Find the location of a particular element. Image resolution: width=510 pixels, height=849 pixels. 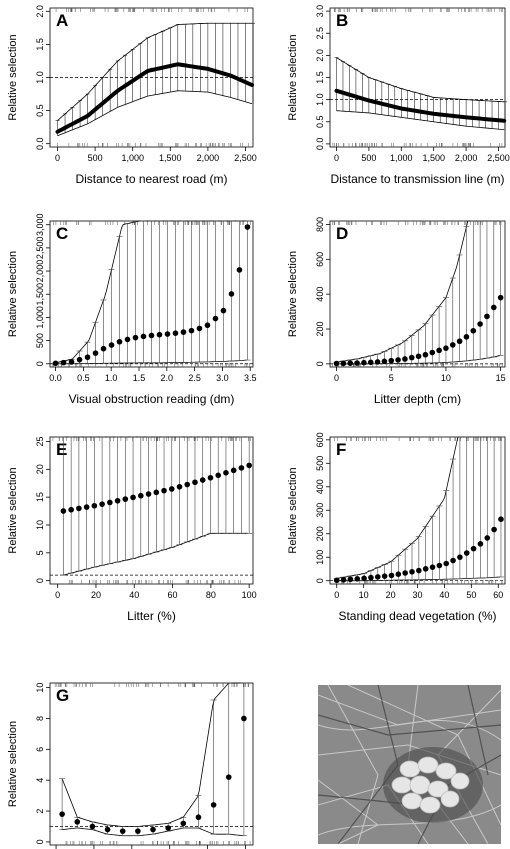

panel-a-ytick-label: 1.0 is located at coordinates (40, 77).